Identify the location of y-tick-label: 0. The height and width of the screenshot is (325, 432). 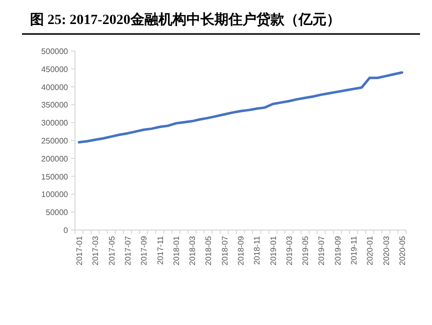
(66, 230).